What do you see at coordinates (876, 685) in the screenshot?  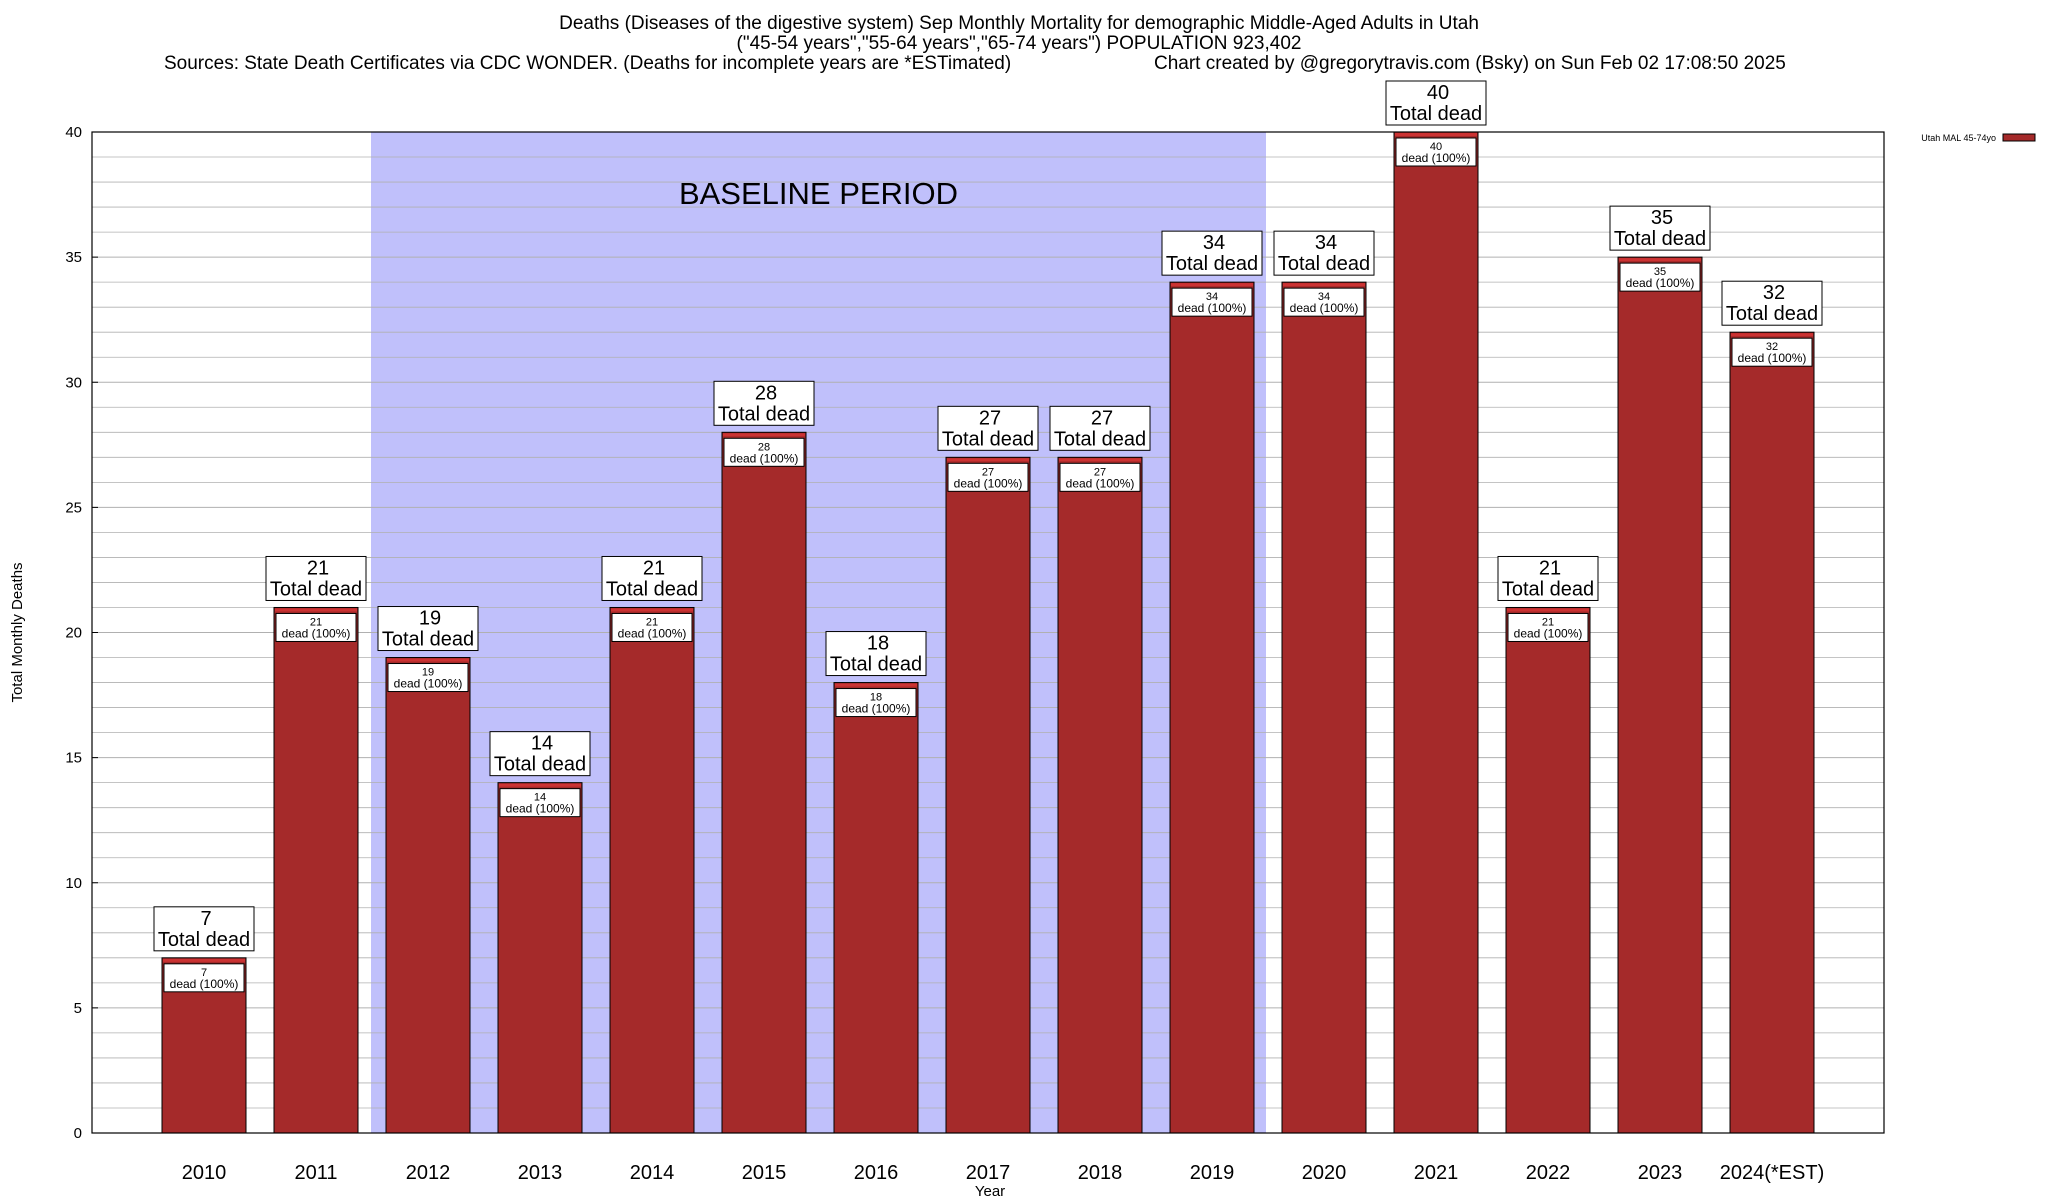 I see `bar-cap-2016` at bounding box center [876, 685].